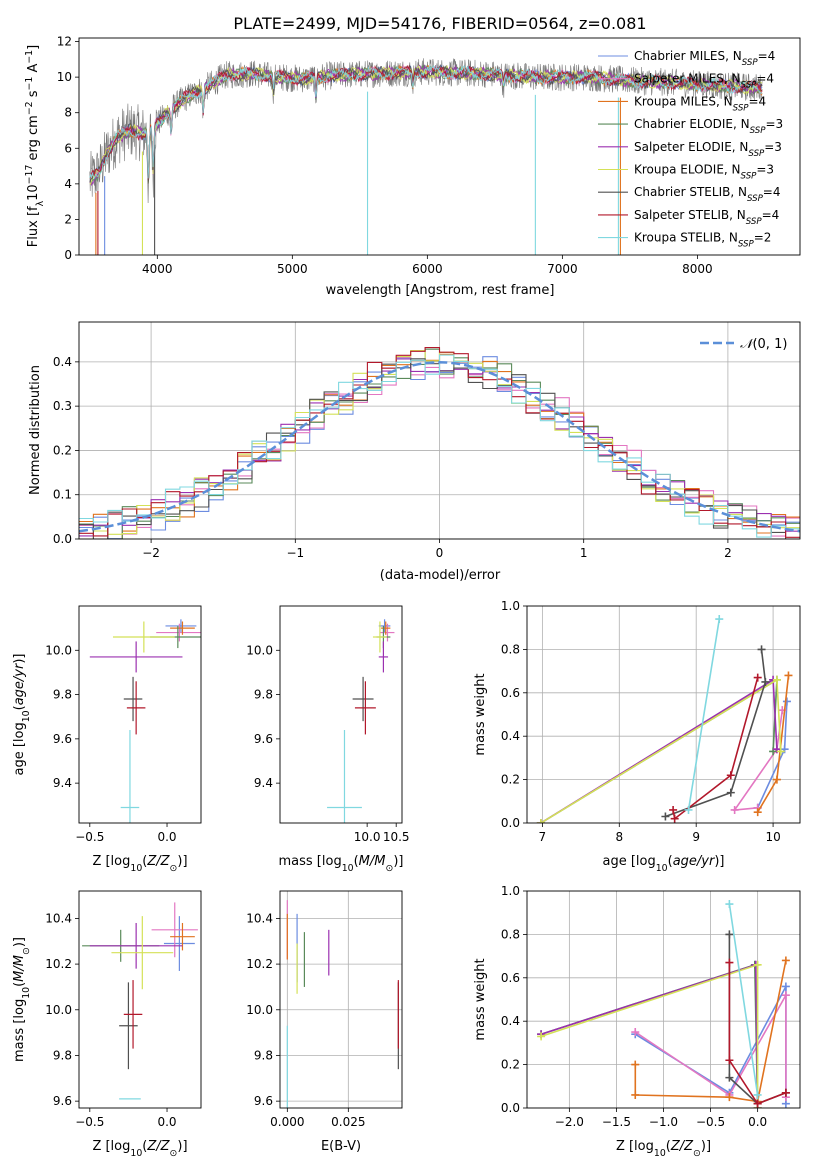 This screenshot has width=819, height=1170. Describe the element at coordinates (341, 864) in the screenshot. I see `x-axis-label: mass [log10(M/M⊙)]` at that location.